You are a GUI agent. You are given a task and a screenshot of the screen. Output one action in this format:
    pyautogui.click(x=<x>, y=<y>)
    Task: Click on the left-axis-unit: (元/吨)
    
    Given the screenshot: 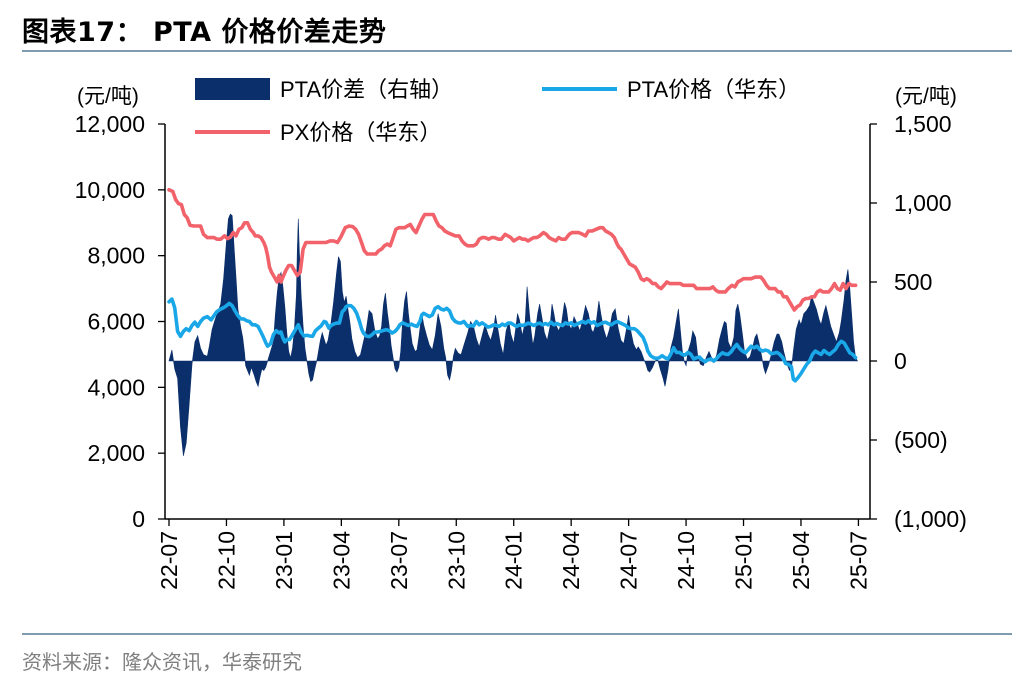 What is the action you would take?
    pyautogui.click(x=108, y=96)
    